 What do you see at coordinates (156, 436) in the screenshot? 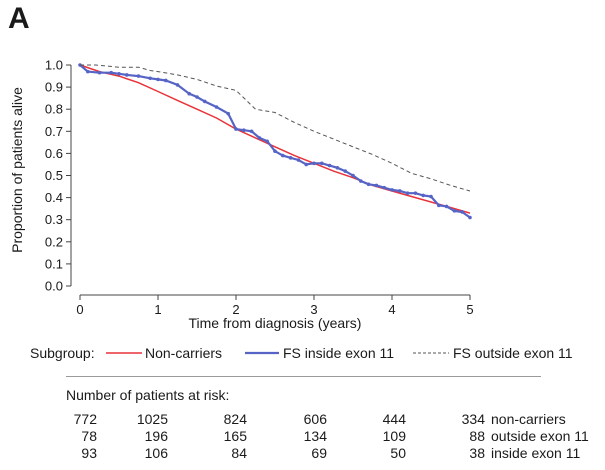
I see `risk-cell: 196` at bounding box center [156, 436].